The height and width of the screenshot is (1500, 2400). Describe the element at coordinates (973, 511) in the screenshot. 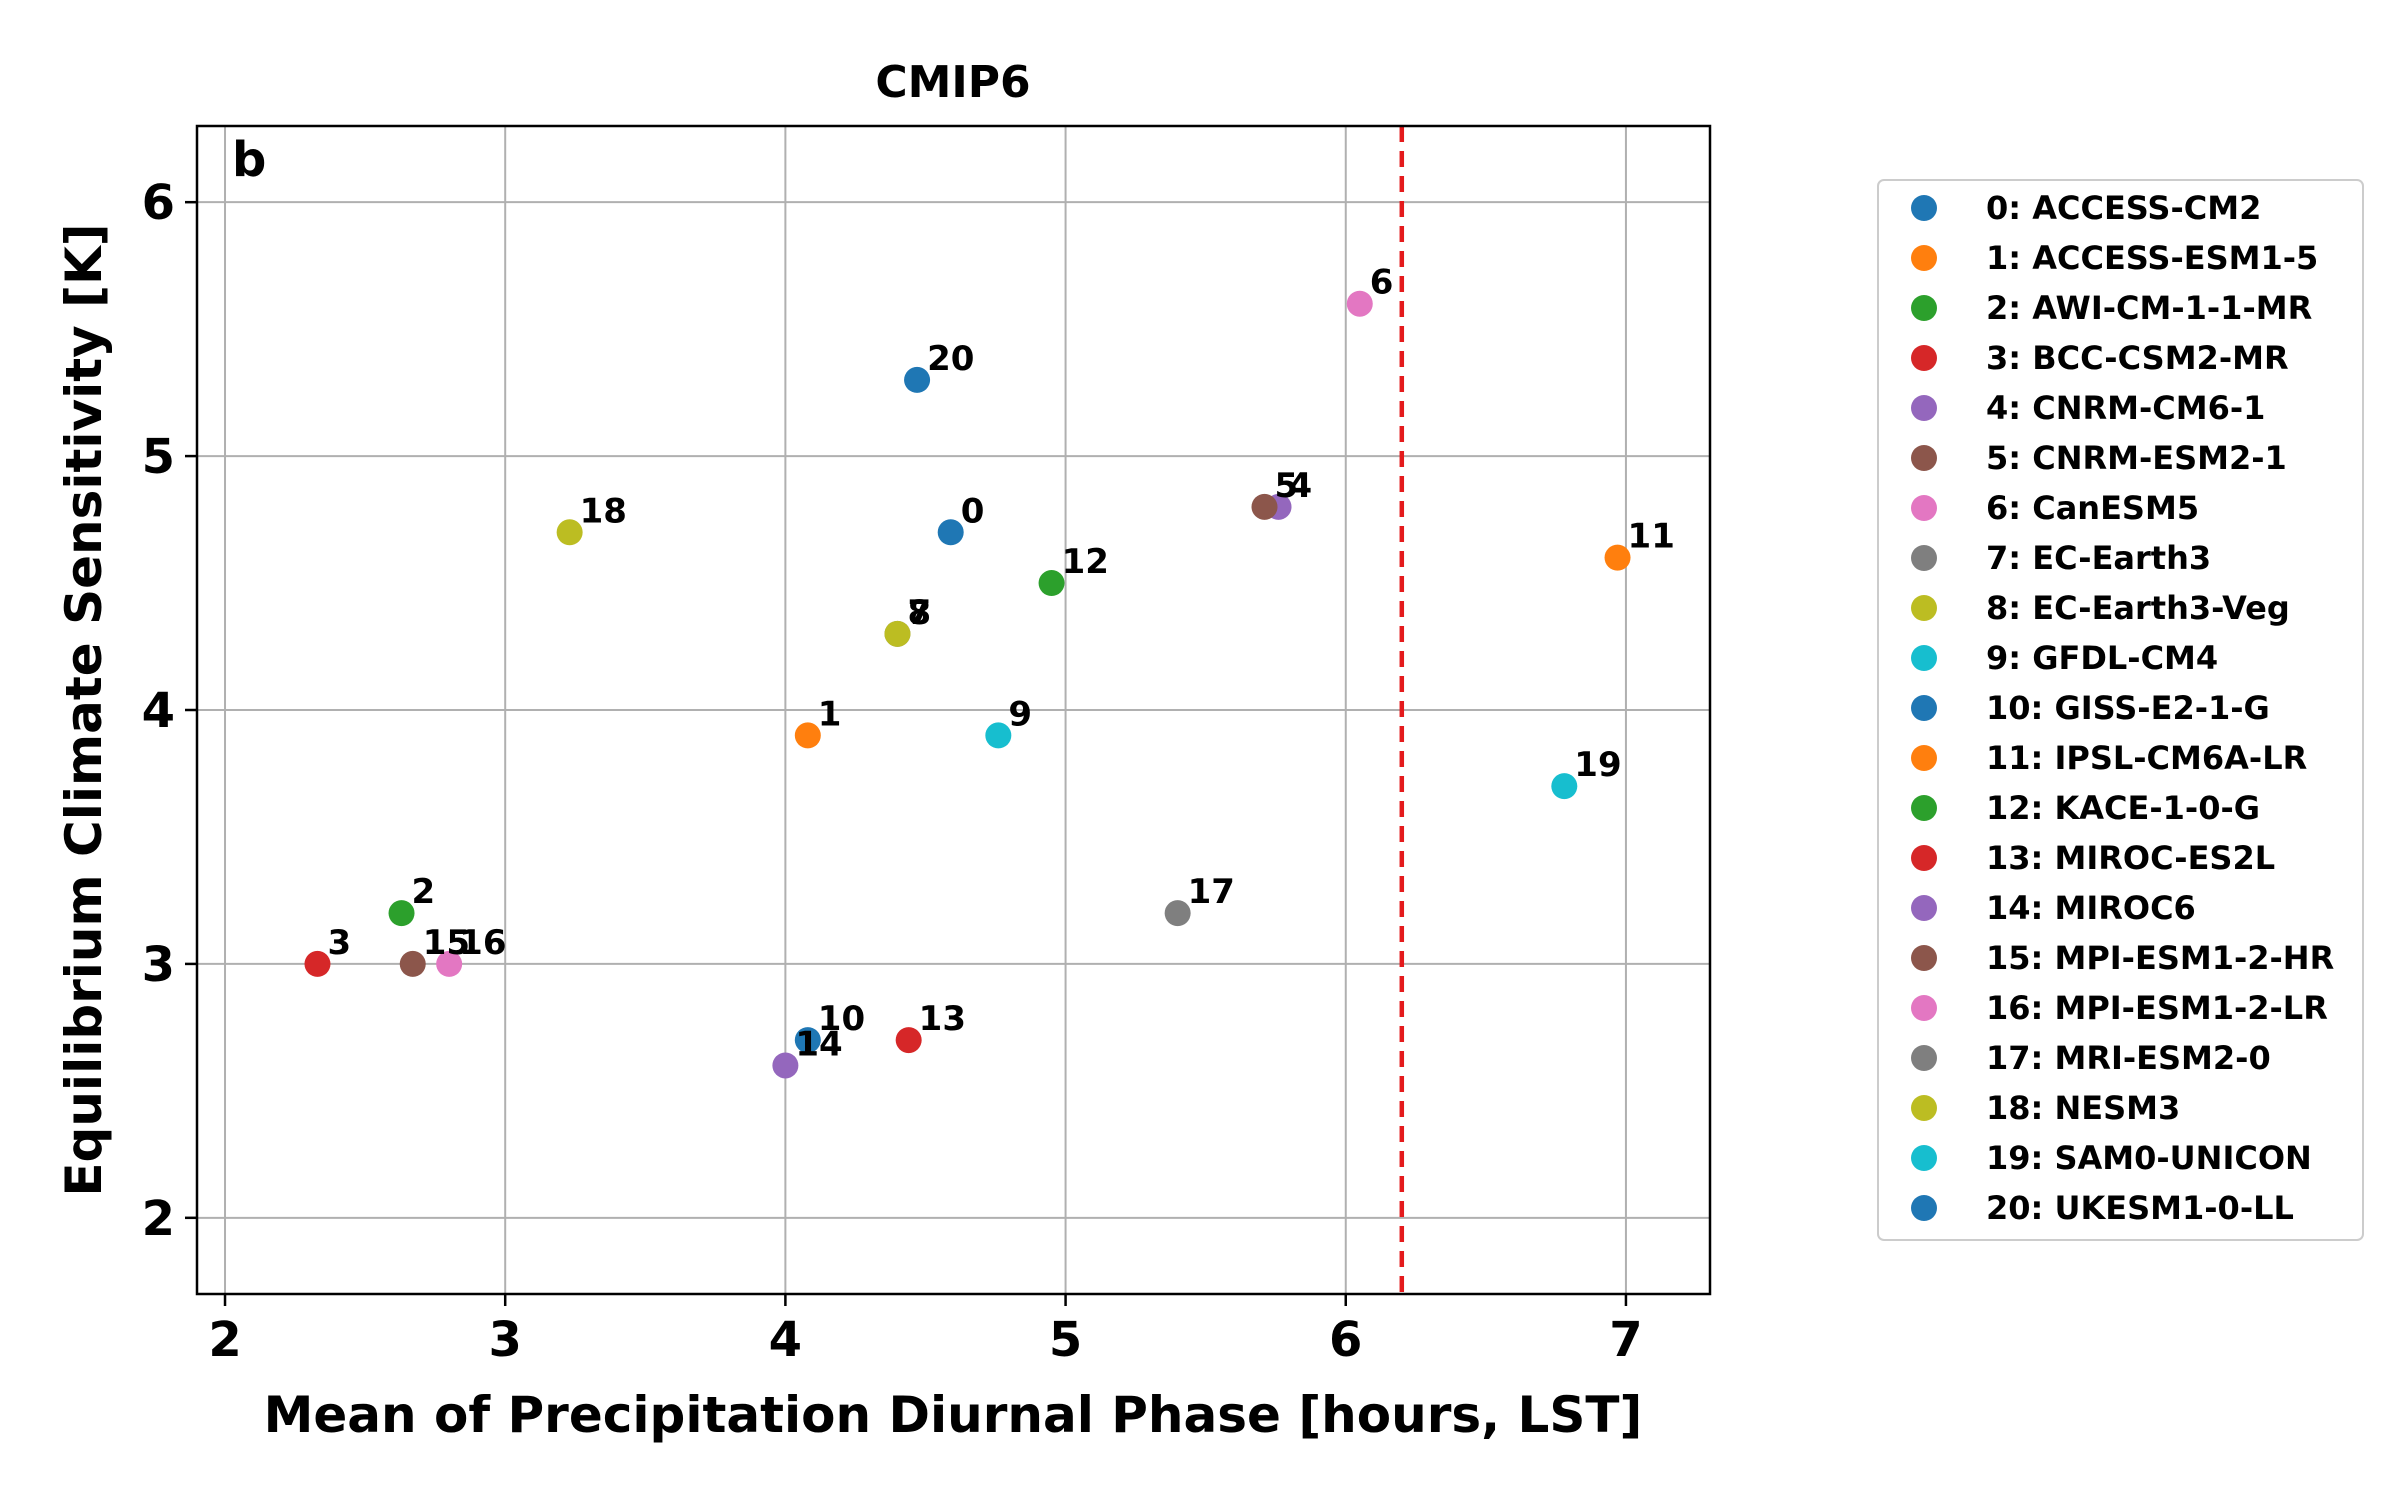

I see `data-point-label: 0` at that location.